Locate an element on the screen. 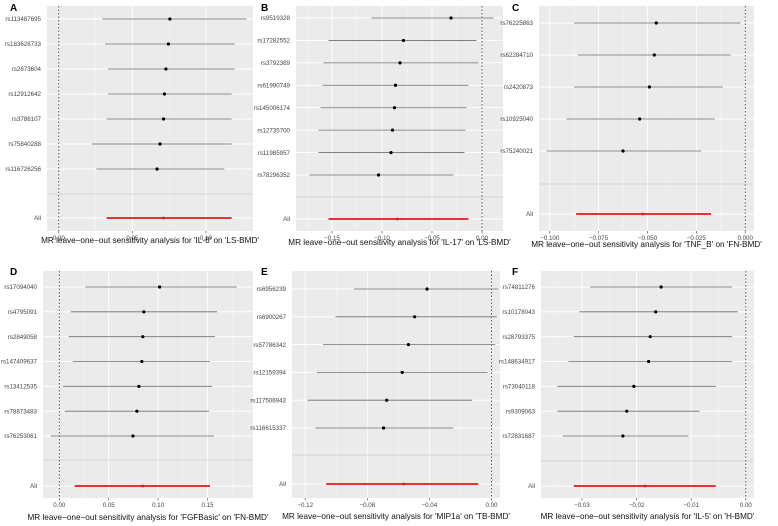 The height and width of the screenshot is (526, 778). snp-label: rs6956239 is located at coordinates (272, 289).